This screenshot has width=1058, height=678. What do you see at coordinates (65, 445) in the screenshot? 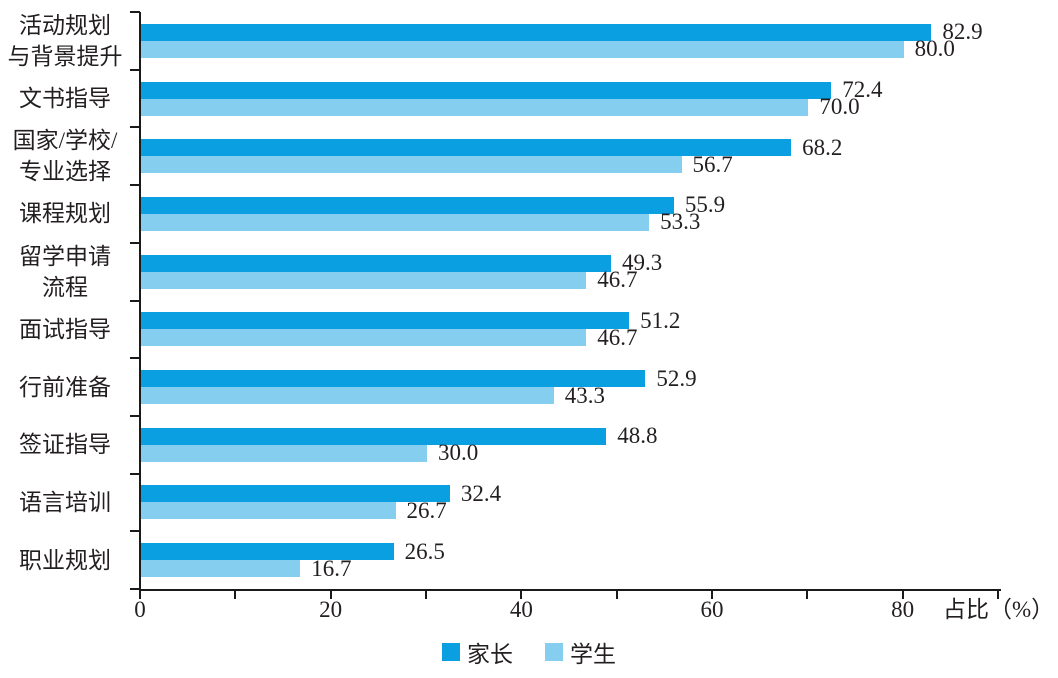
I see `category-label: 签证指导` at bounding box center [65, 445].